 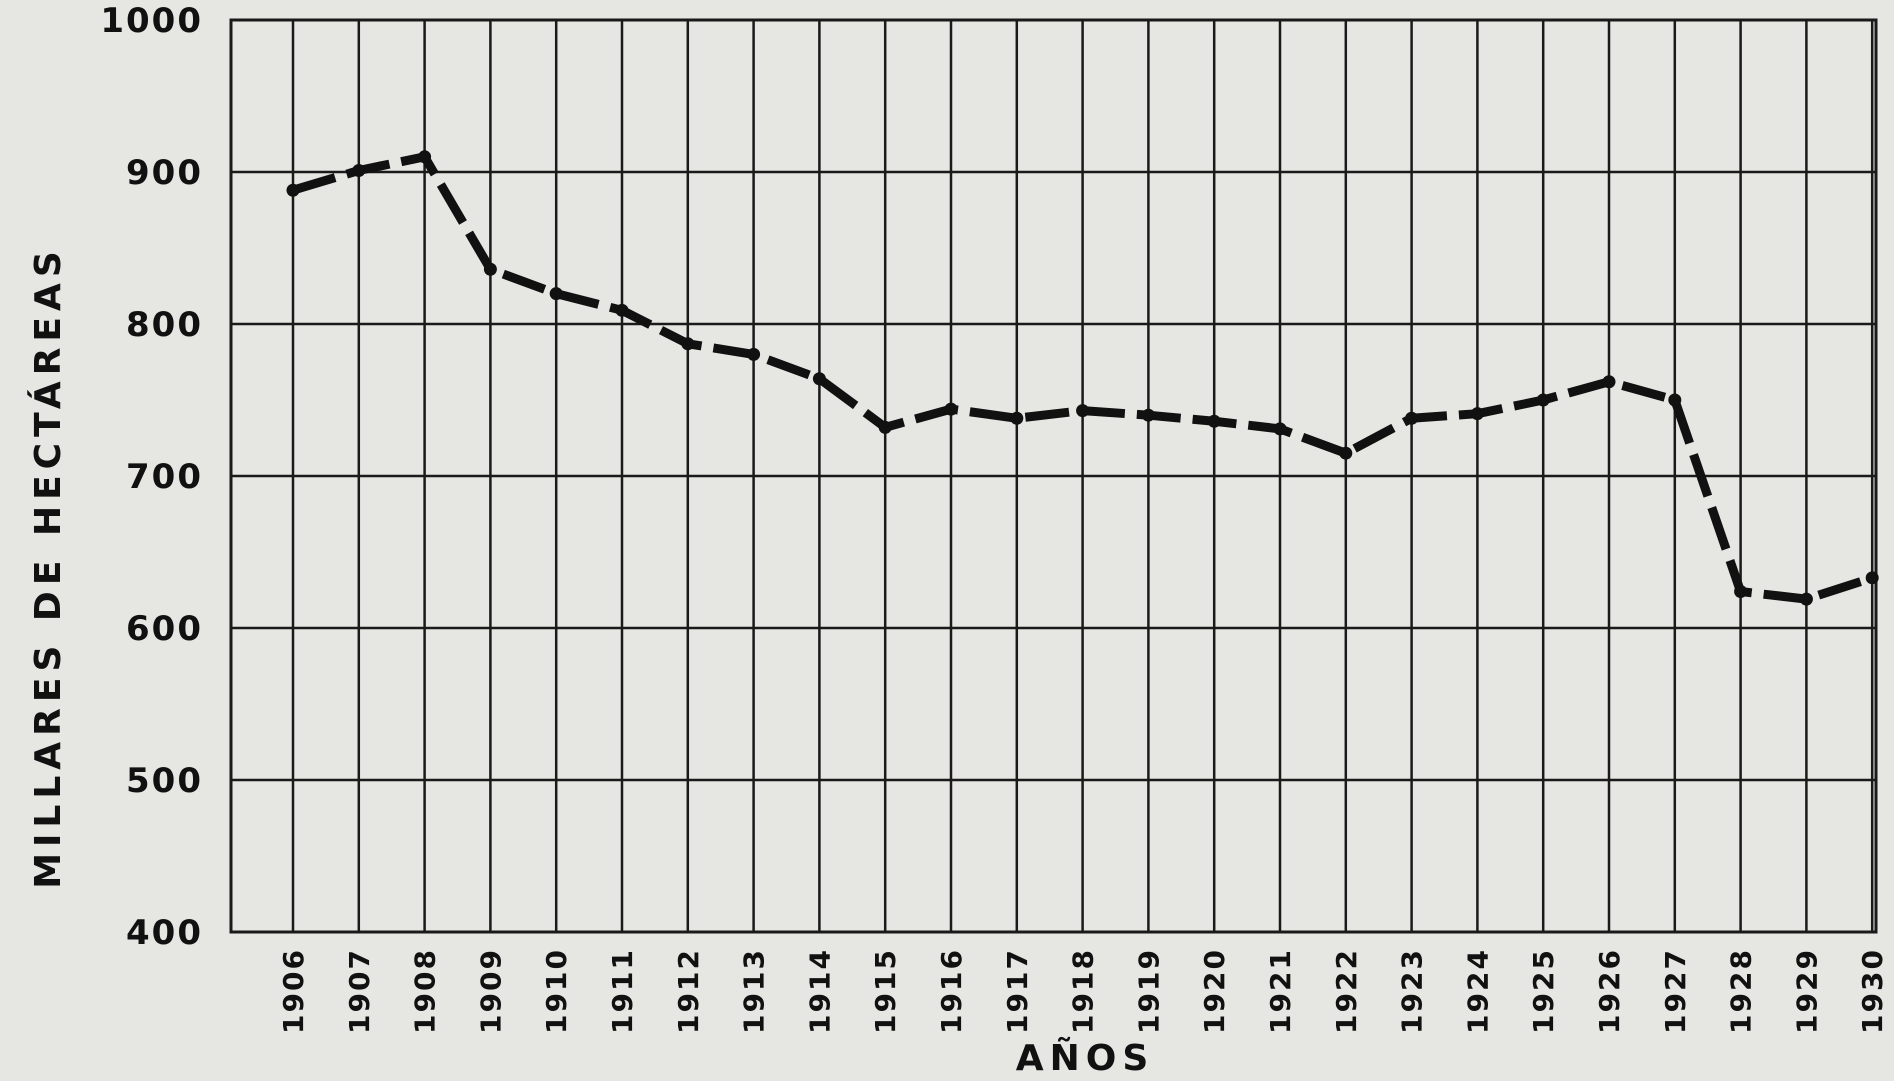 What do you see at coordinates (1412, 991) in the screenshot?
I see `x-tick-label: 1923` at bounding box center [1412, 991].